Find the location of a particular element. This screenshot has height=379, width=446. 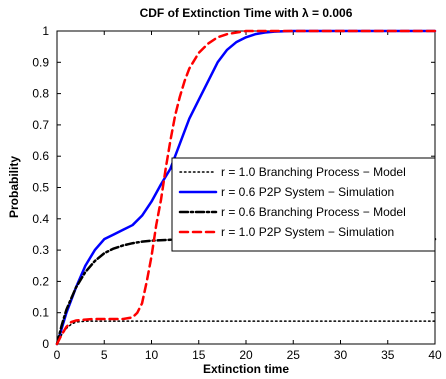

x-tick-label-0: 0 is located at coordinates (57, 355).